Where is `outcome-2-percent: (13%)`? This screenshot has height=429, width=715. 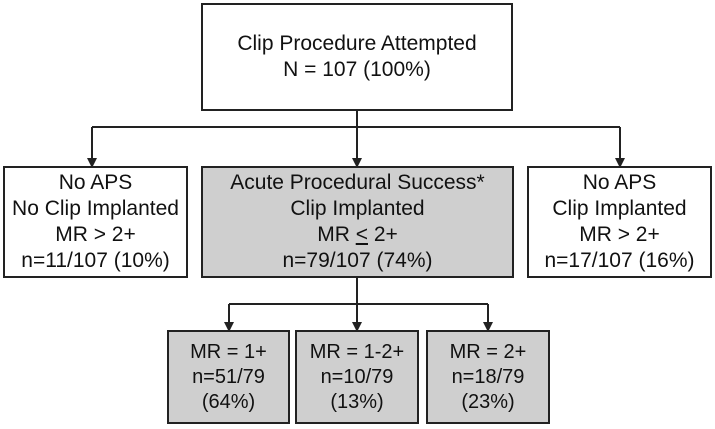 outcome-2-percent: (13%) is located at coordinates (357, 401).